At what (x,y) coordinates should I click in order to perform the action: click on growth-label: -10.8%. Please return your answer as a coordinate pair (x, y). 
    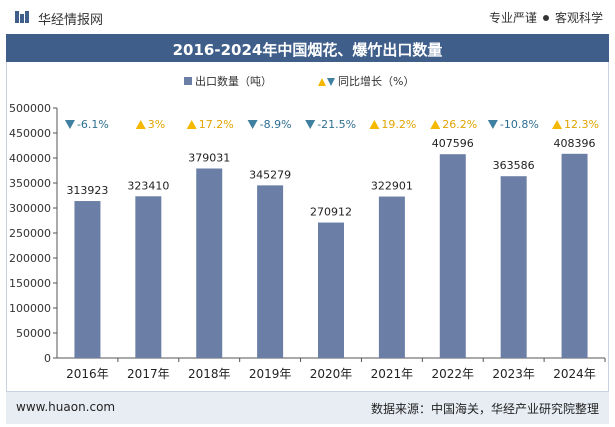
    Looking at the image, I should click on (519, 124).